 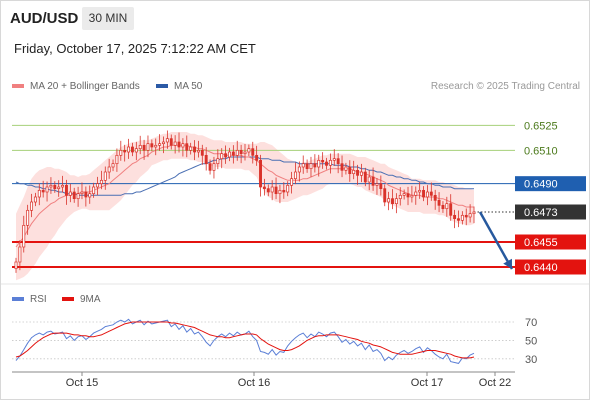 I want to click on timeframe-button: 30 MIN, so click(x=108, y=18).